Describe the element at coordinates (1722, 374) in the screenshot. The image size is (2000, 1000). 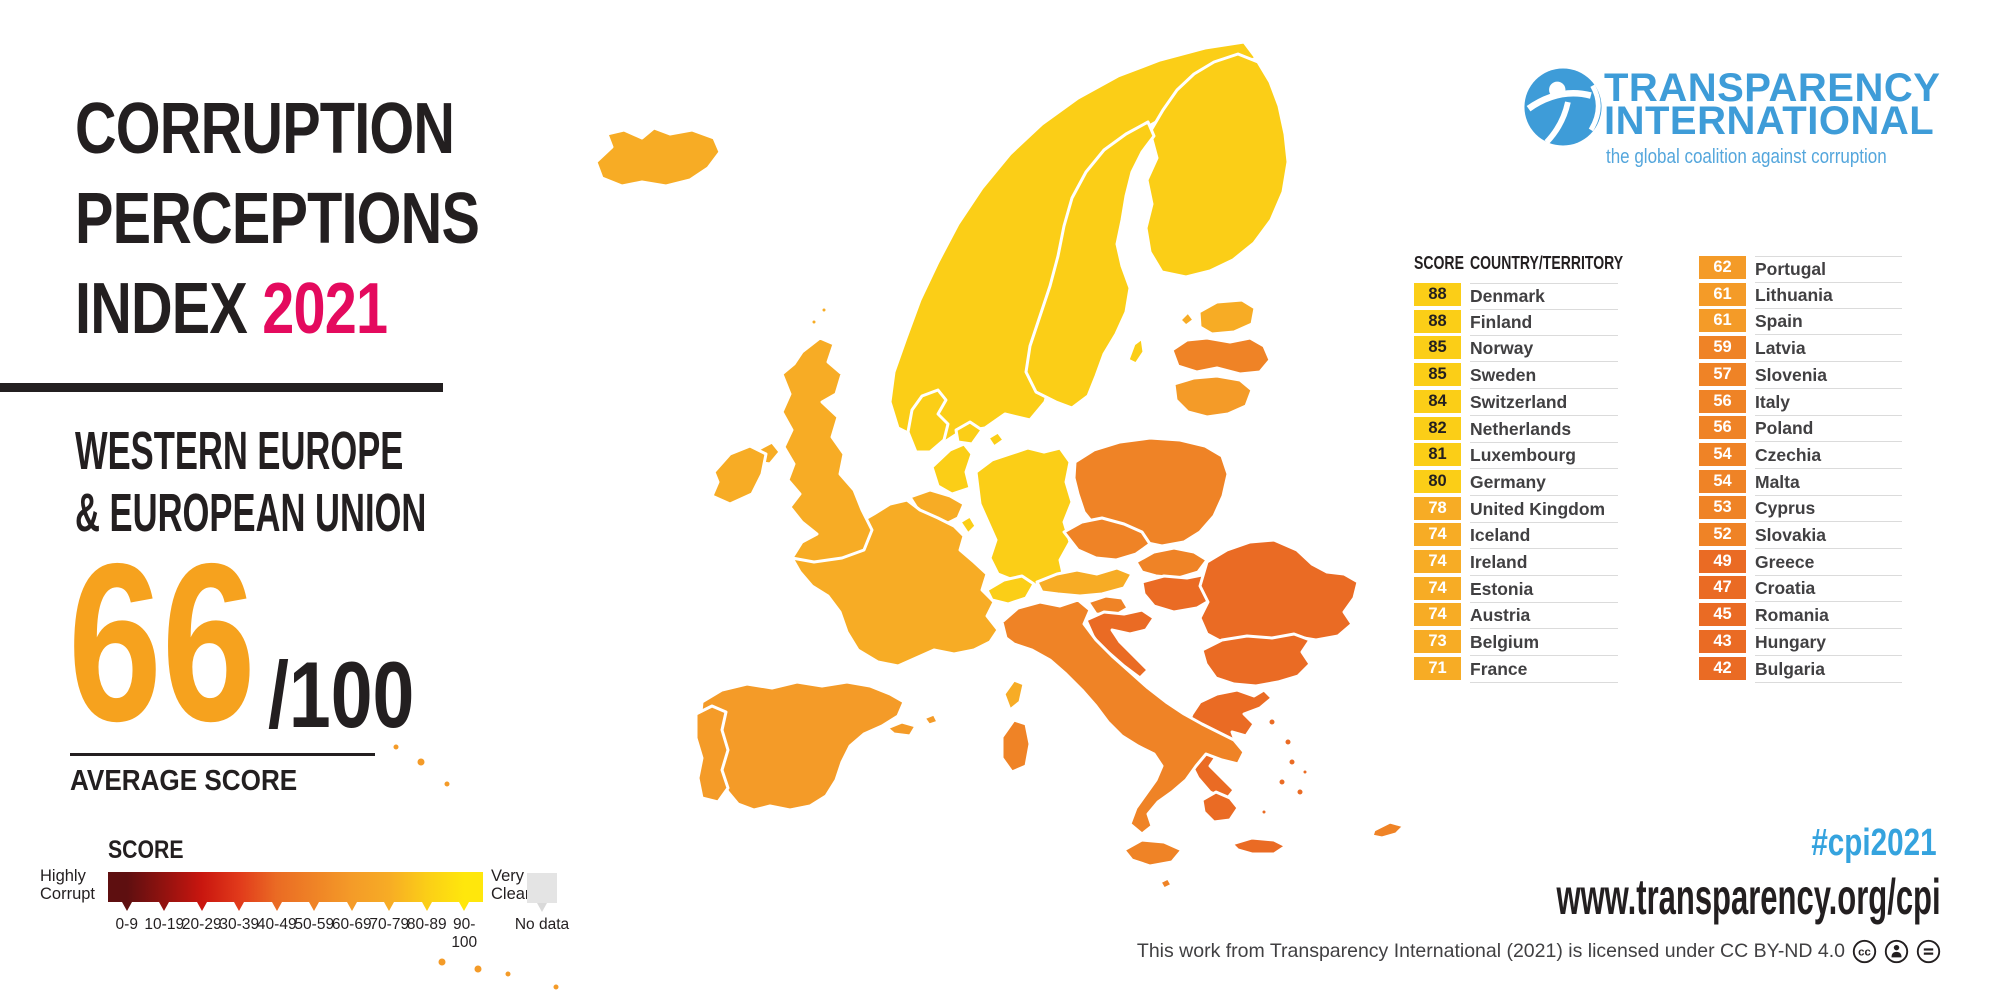
I see `score-badge: 57` at that location.